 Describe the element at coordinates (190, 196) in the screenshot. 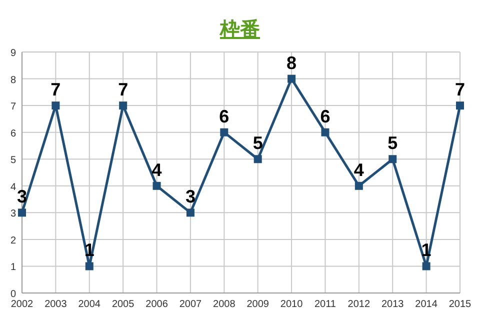

I see `data-label: 3` at that location.